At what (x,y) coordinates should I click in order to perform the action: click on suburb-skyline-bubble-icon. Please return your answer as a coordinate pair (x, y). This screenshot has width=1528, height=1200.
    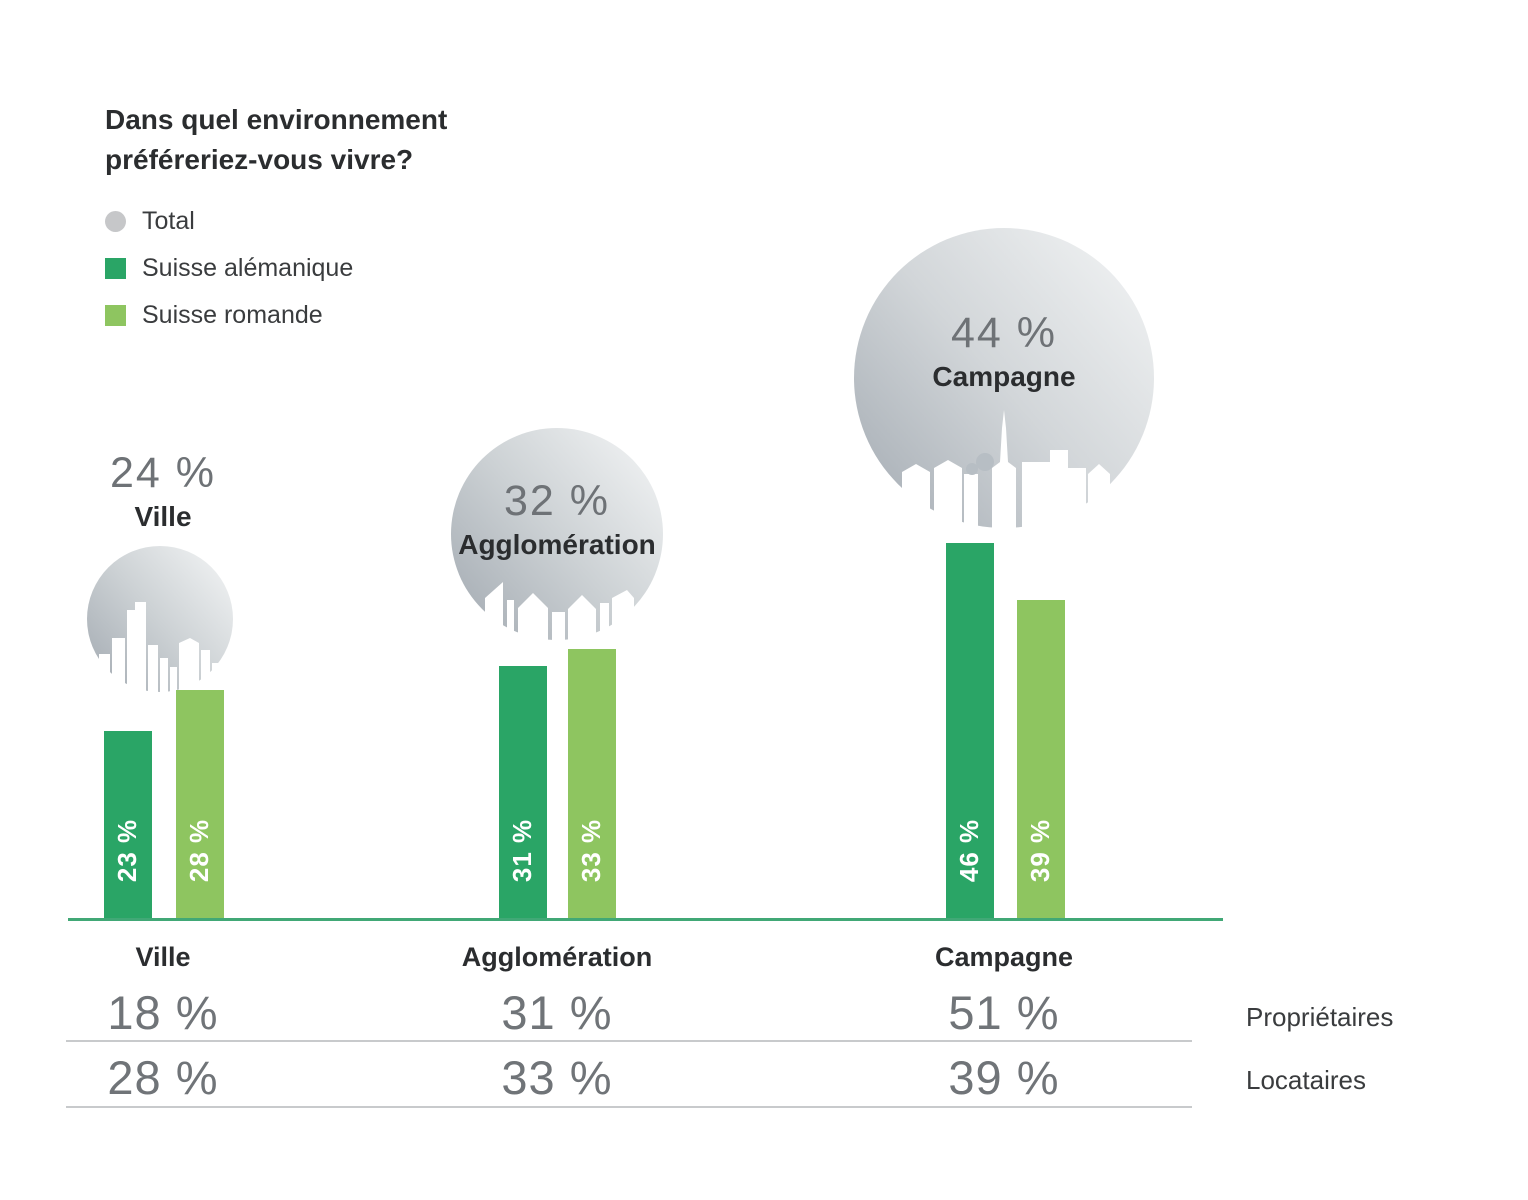
    Looking at the image, I should click on (557, 534).